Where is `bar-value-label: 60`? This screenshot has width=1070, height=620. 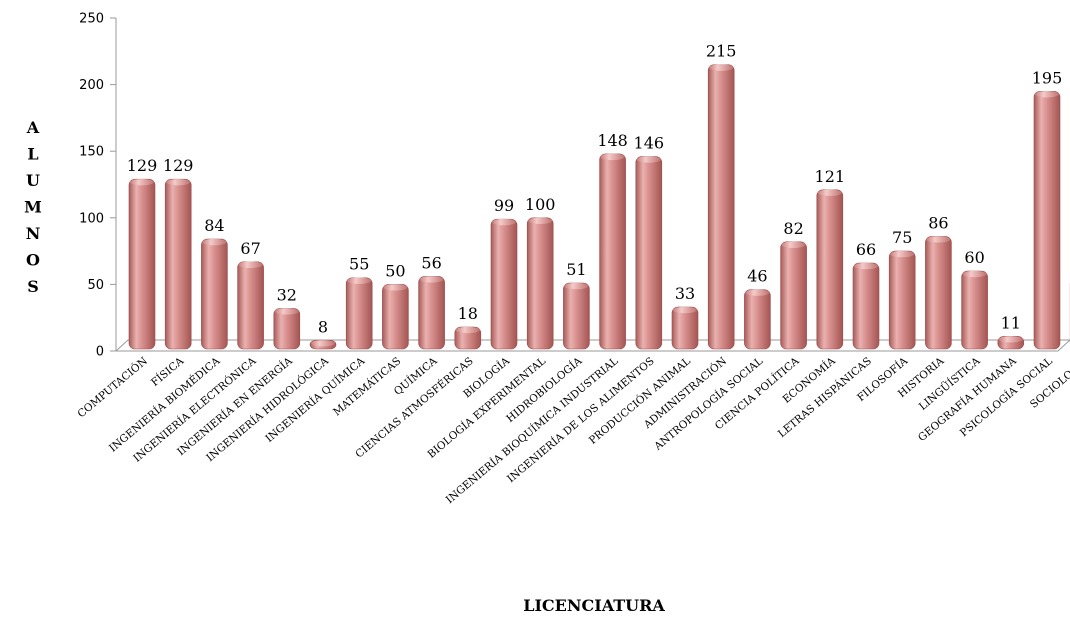 bar-value-label: 60 is located at coordinates (974, 257).